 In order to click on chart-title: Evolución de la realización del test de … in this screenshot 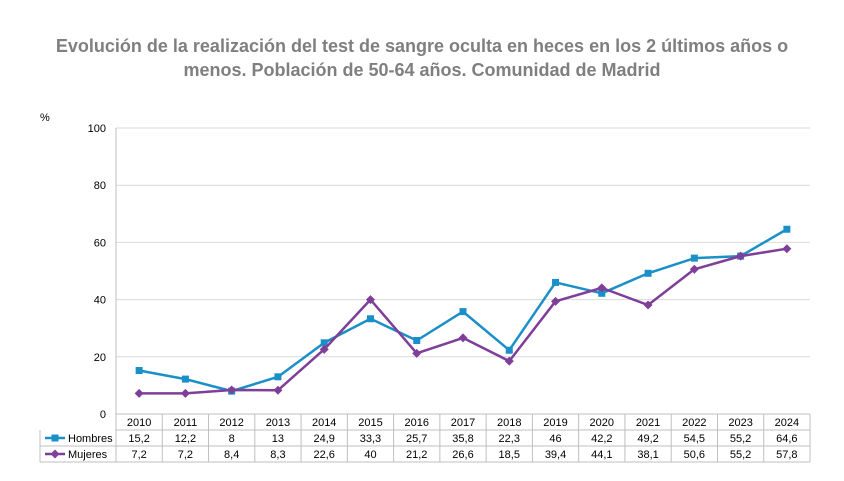, I will do `click(422, 58)`.